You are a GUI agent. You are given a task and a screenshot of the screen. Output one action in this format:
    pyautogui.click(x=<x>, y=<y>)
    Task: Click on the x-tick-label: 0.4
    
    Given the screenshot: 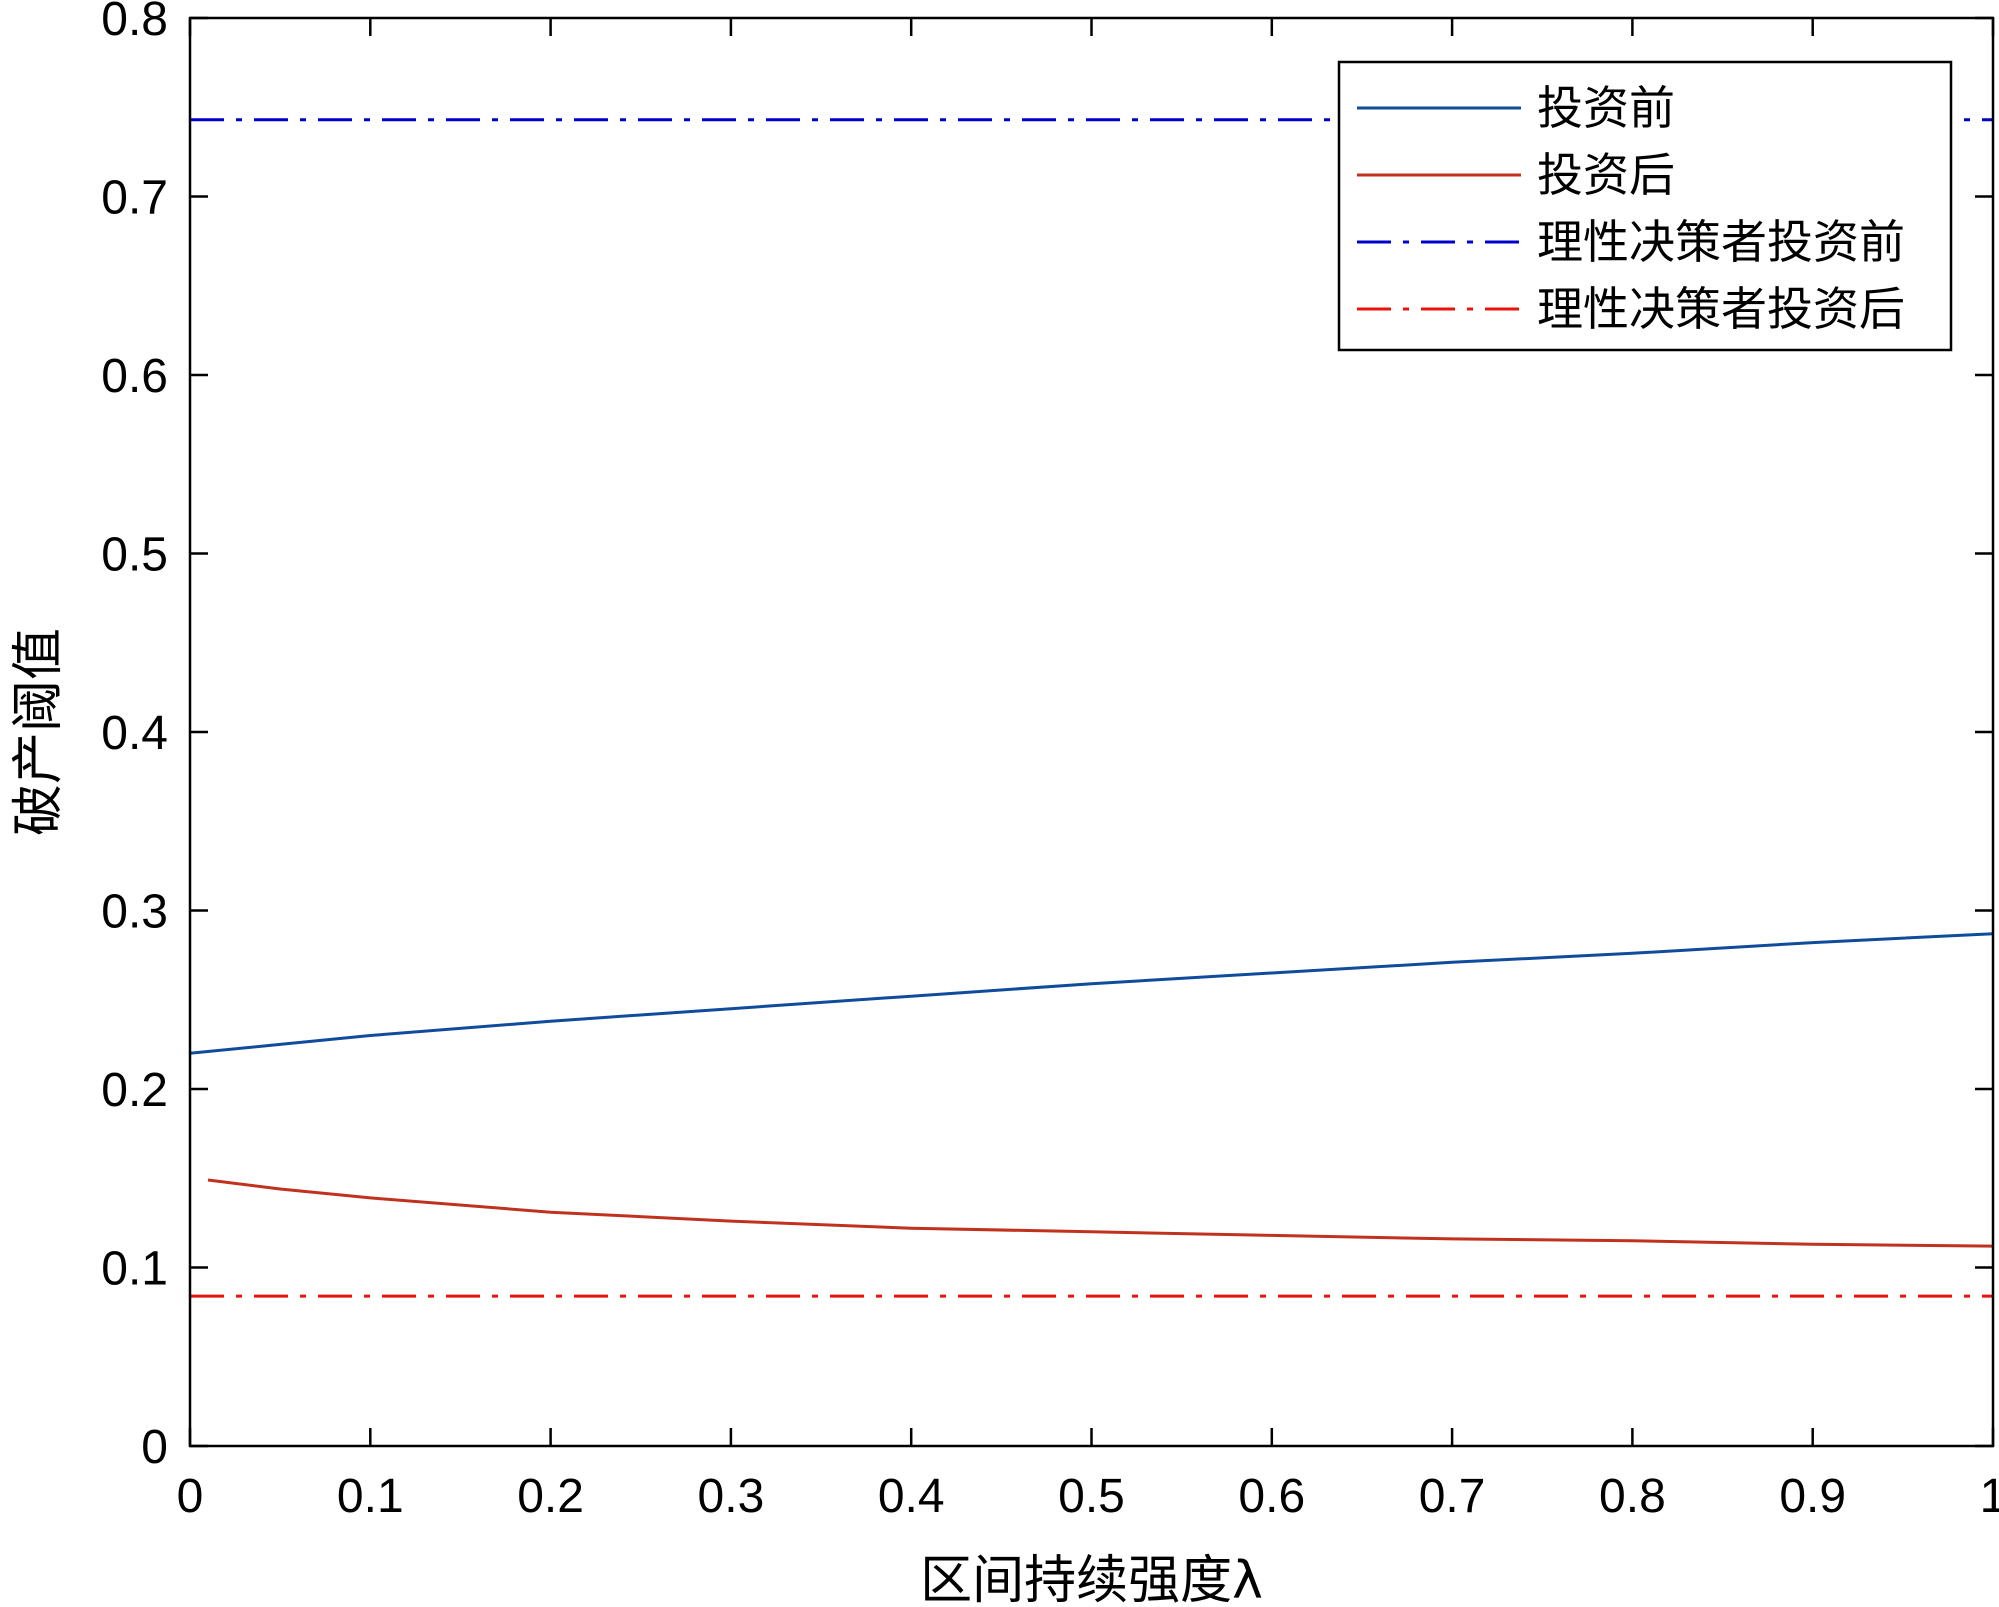 What is the action you would take?
    pyautogui.click(x=911, y=1496)
    